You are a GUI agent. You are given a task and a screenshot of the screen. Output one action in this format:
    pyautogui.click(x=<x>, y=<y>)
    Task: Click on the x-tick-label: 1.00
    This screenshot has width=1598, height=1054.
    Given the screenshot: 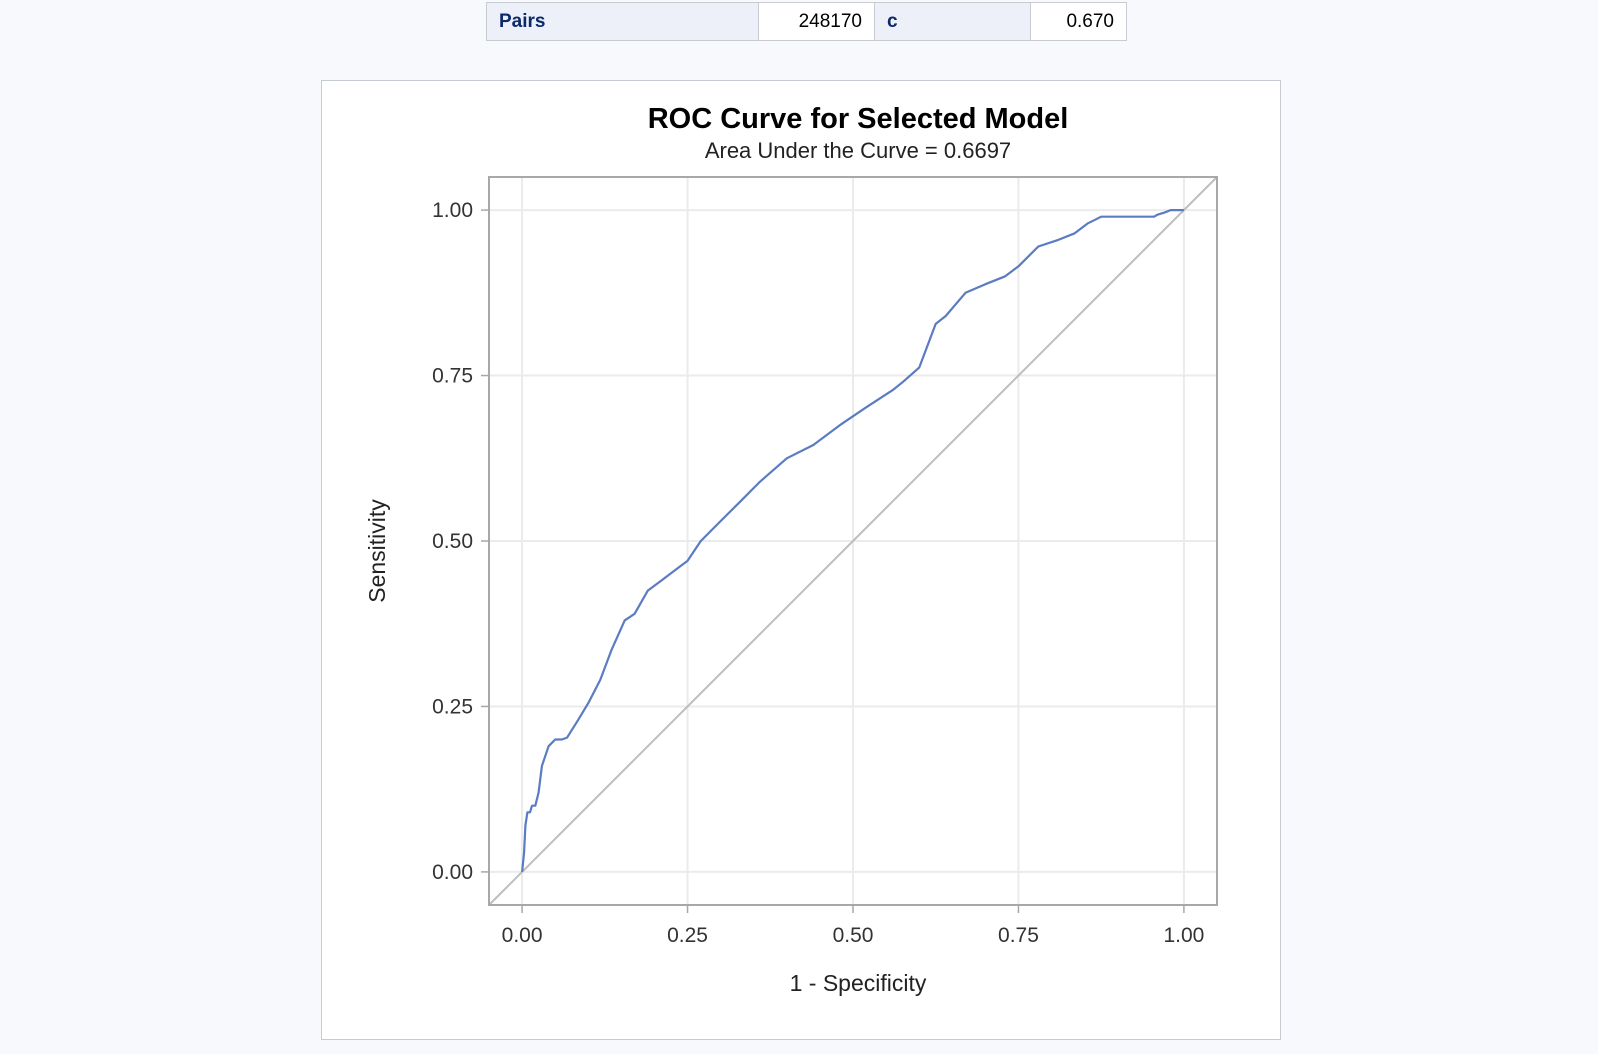 What is the action you would take?
    pyautogui.click(x=1183, y=935)
    